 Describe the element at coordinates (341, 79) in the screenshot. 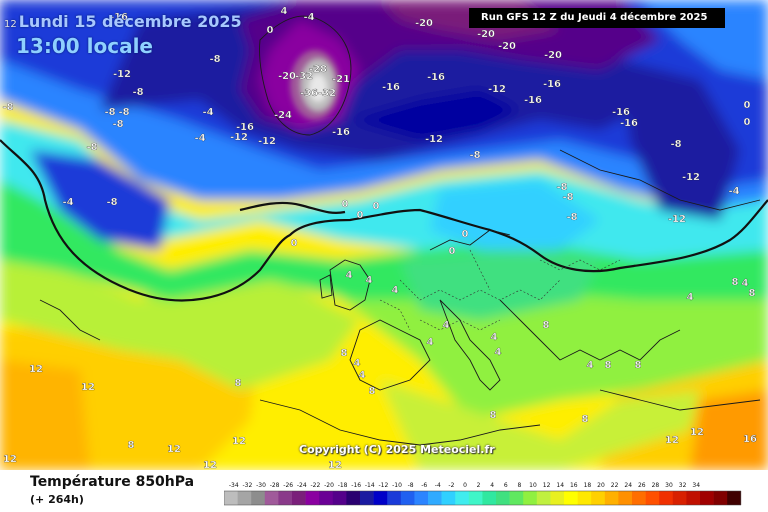

I see `temp-label: -21` at that location.